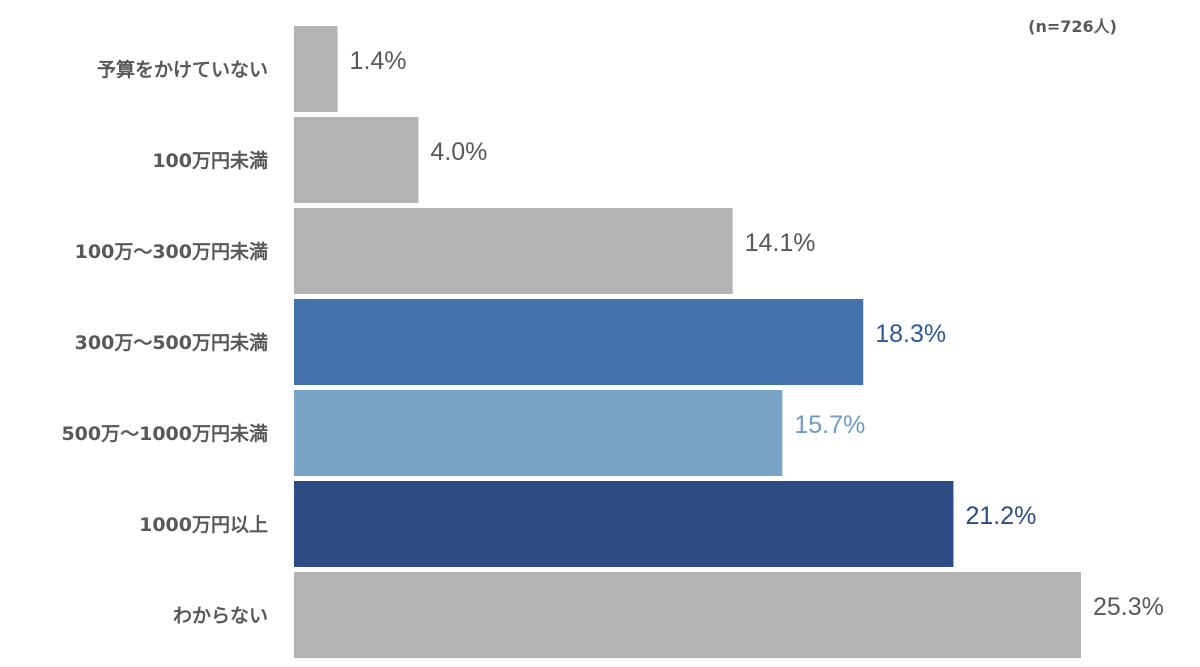 This screenshot has width=1200, height=667. I want to click on category-label-3: 300万～500万円未満, so click(171, 342).